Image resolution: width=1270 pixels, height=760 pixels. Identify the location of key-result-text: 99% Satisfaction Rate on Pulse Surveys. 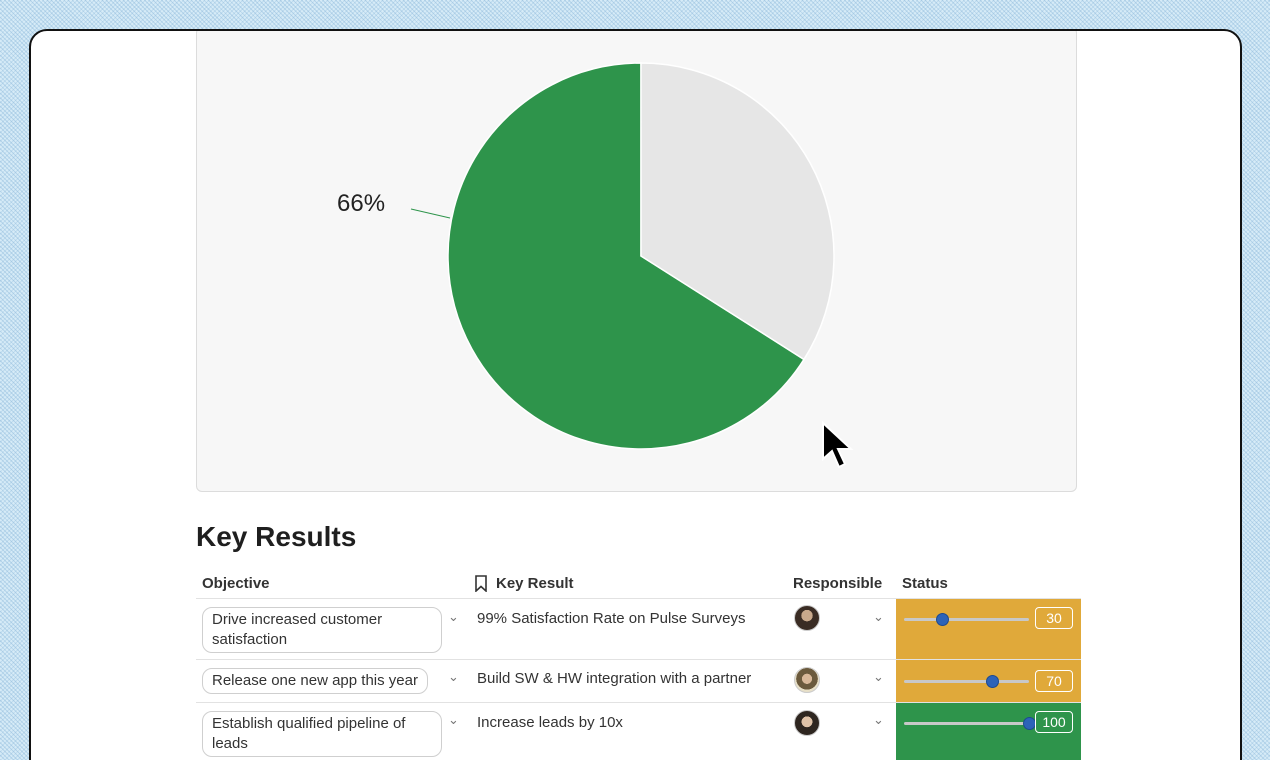
(611, 618).